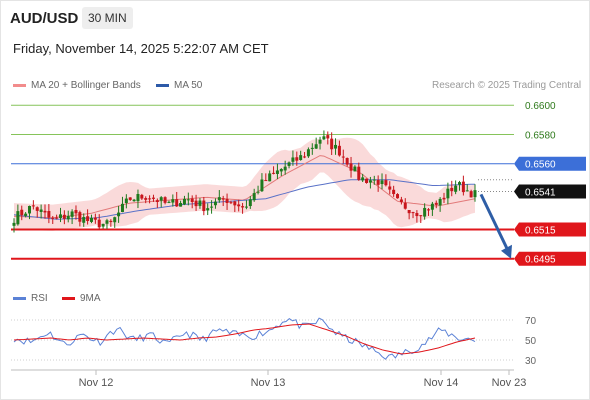  I want to click on x-tick-label: Nov 23, so click(509, 383).